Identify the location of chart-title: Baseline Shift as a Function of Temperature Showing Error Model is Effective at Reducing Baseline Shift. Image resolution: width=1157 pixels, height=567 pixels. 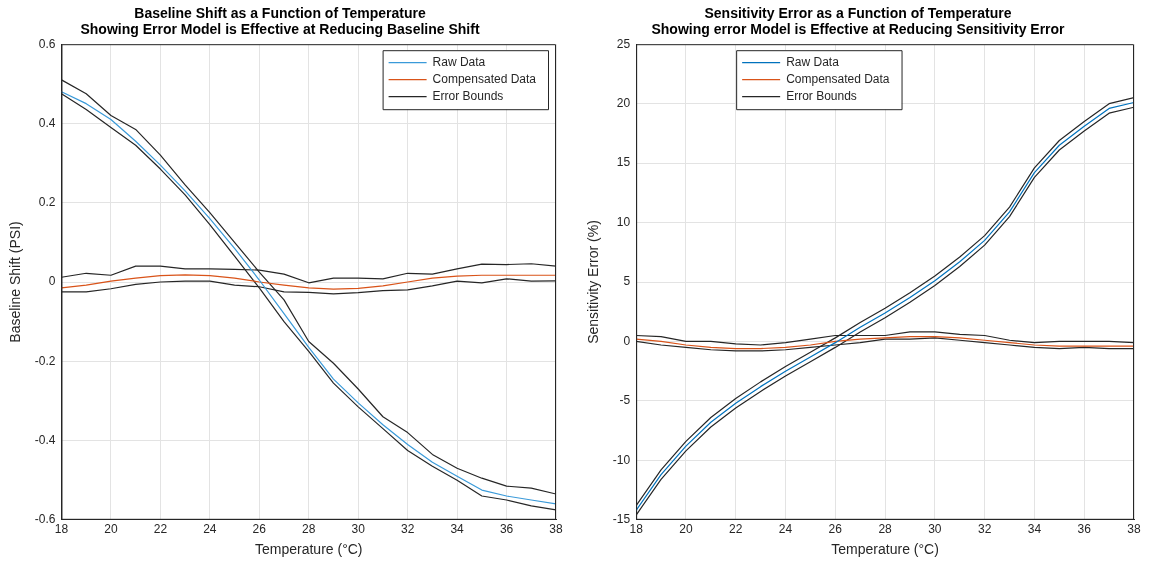
(280, 21).